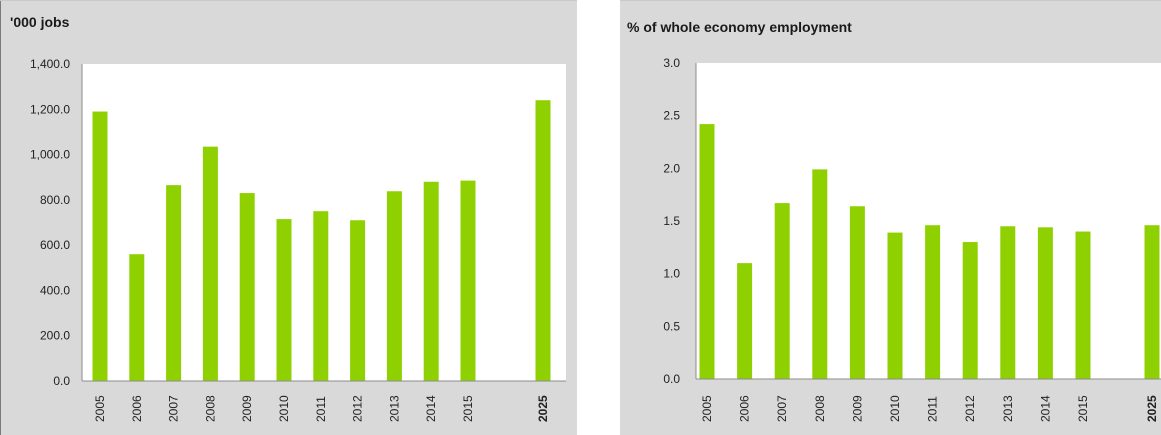 This screenshot has width=1161, height=435. I want to click on jobs-x-tick-label-2005: 2005, so click(100, 408).